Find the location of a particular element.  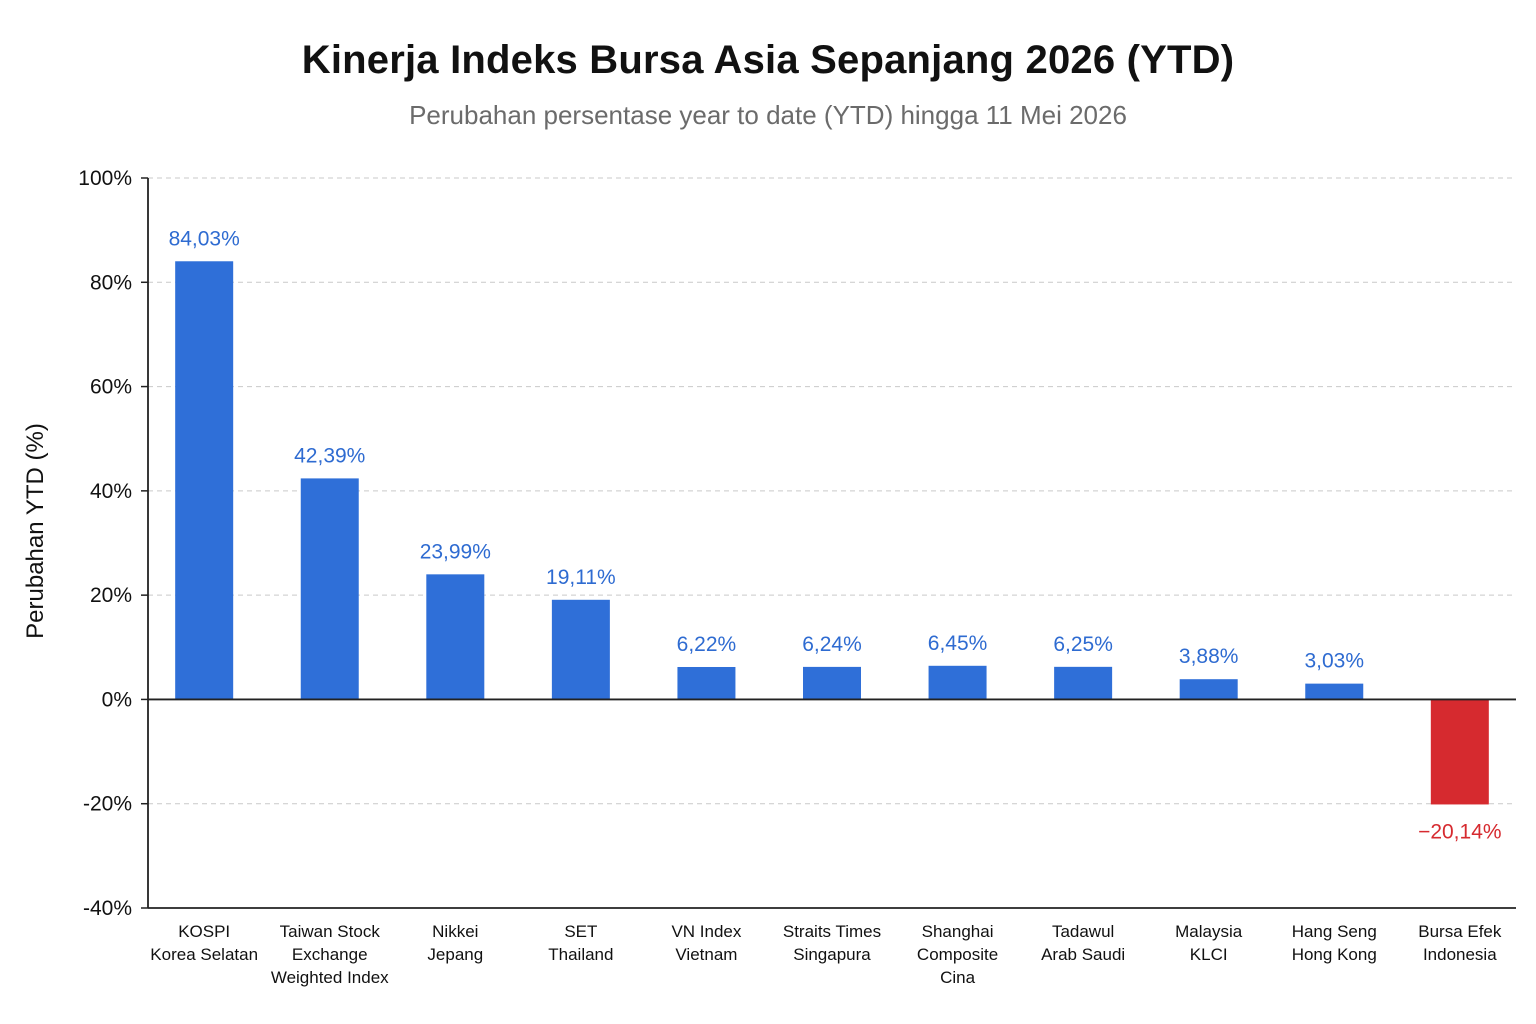

data-label: 42,39% is located at coordinates (329, 455).